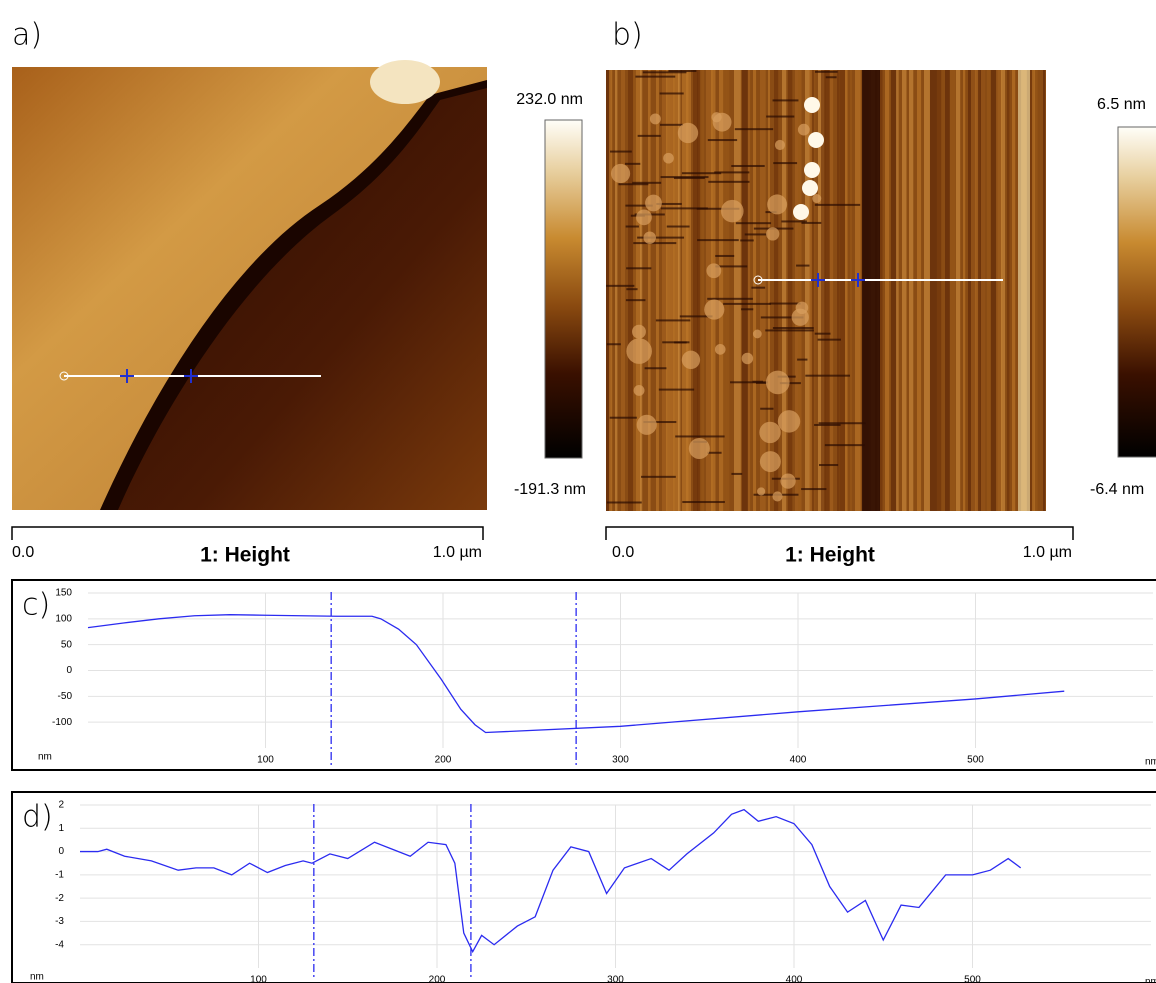  What do you see at coordinates (59, 874) in the screenshot?
I see `y-tick-label: -1` at bounding box center [59, 874].